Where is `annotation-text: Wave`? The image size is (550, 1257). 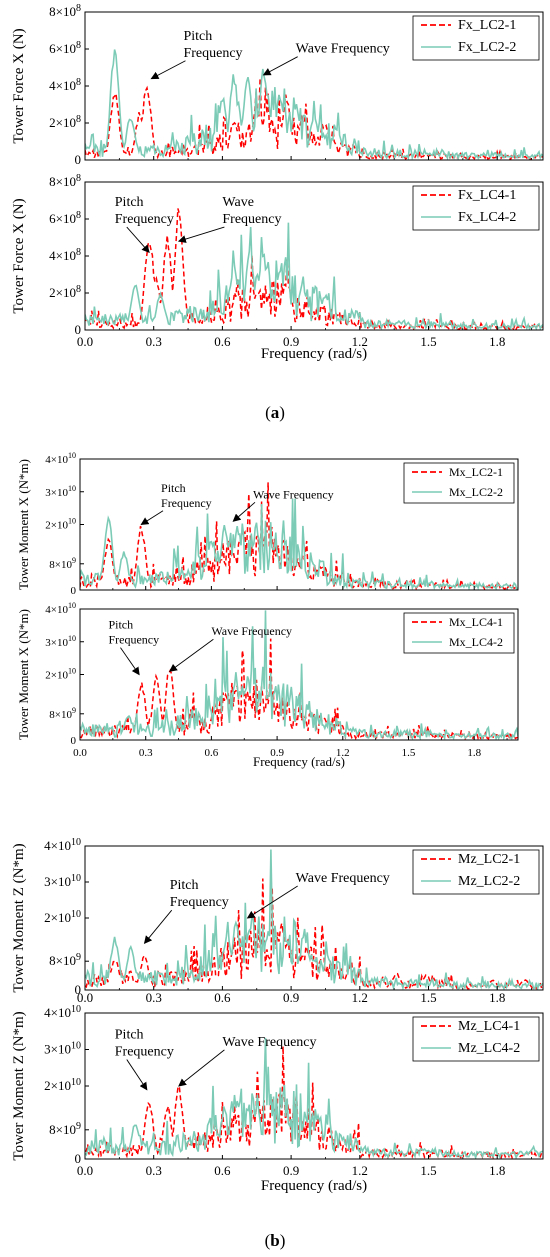 annotation-text: Wave is located at coordinates (238, 202).